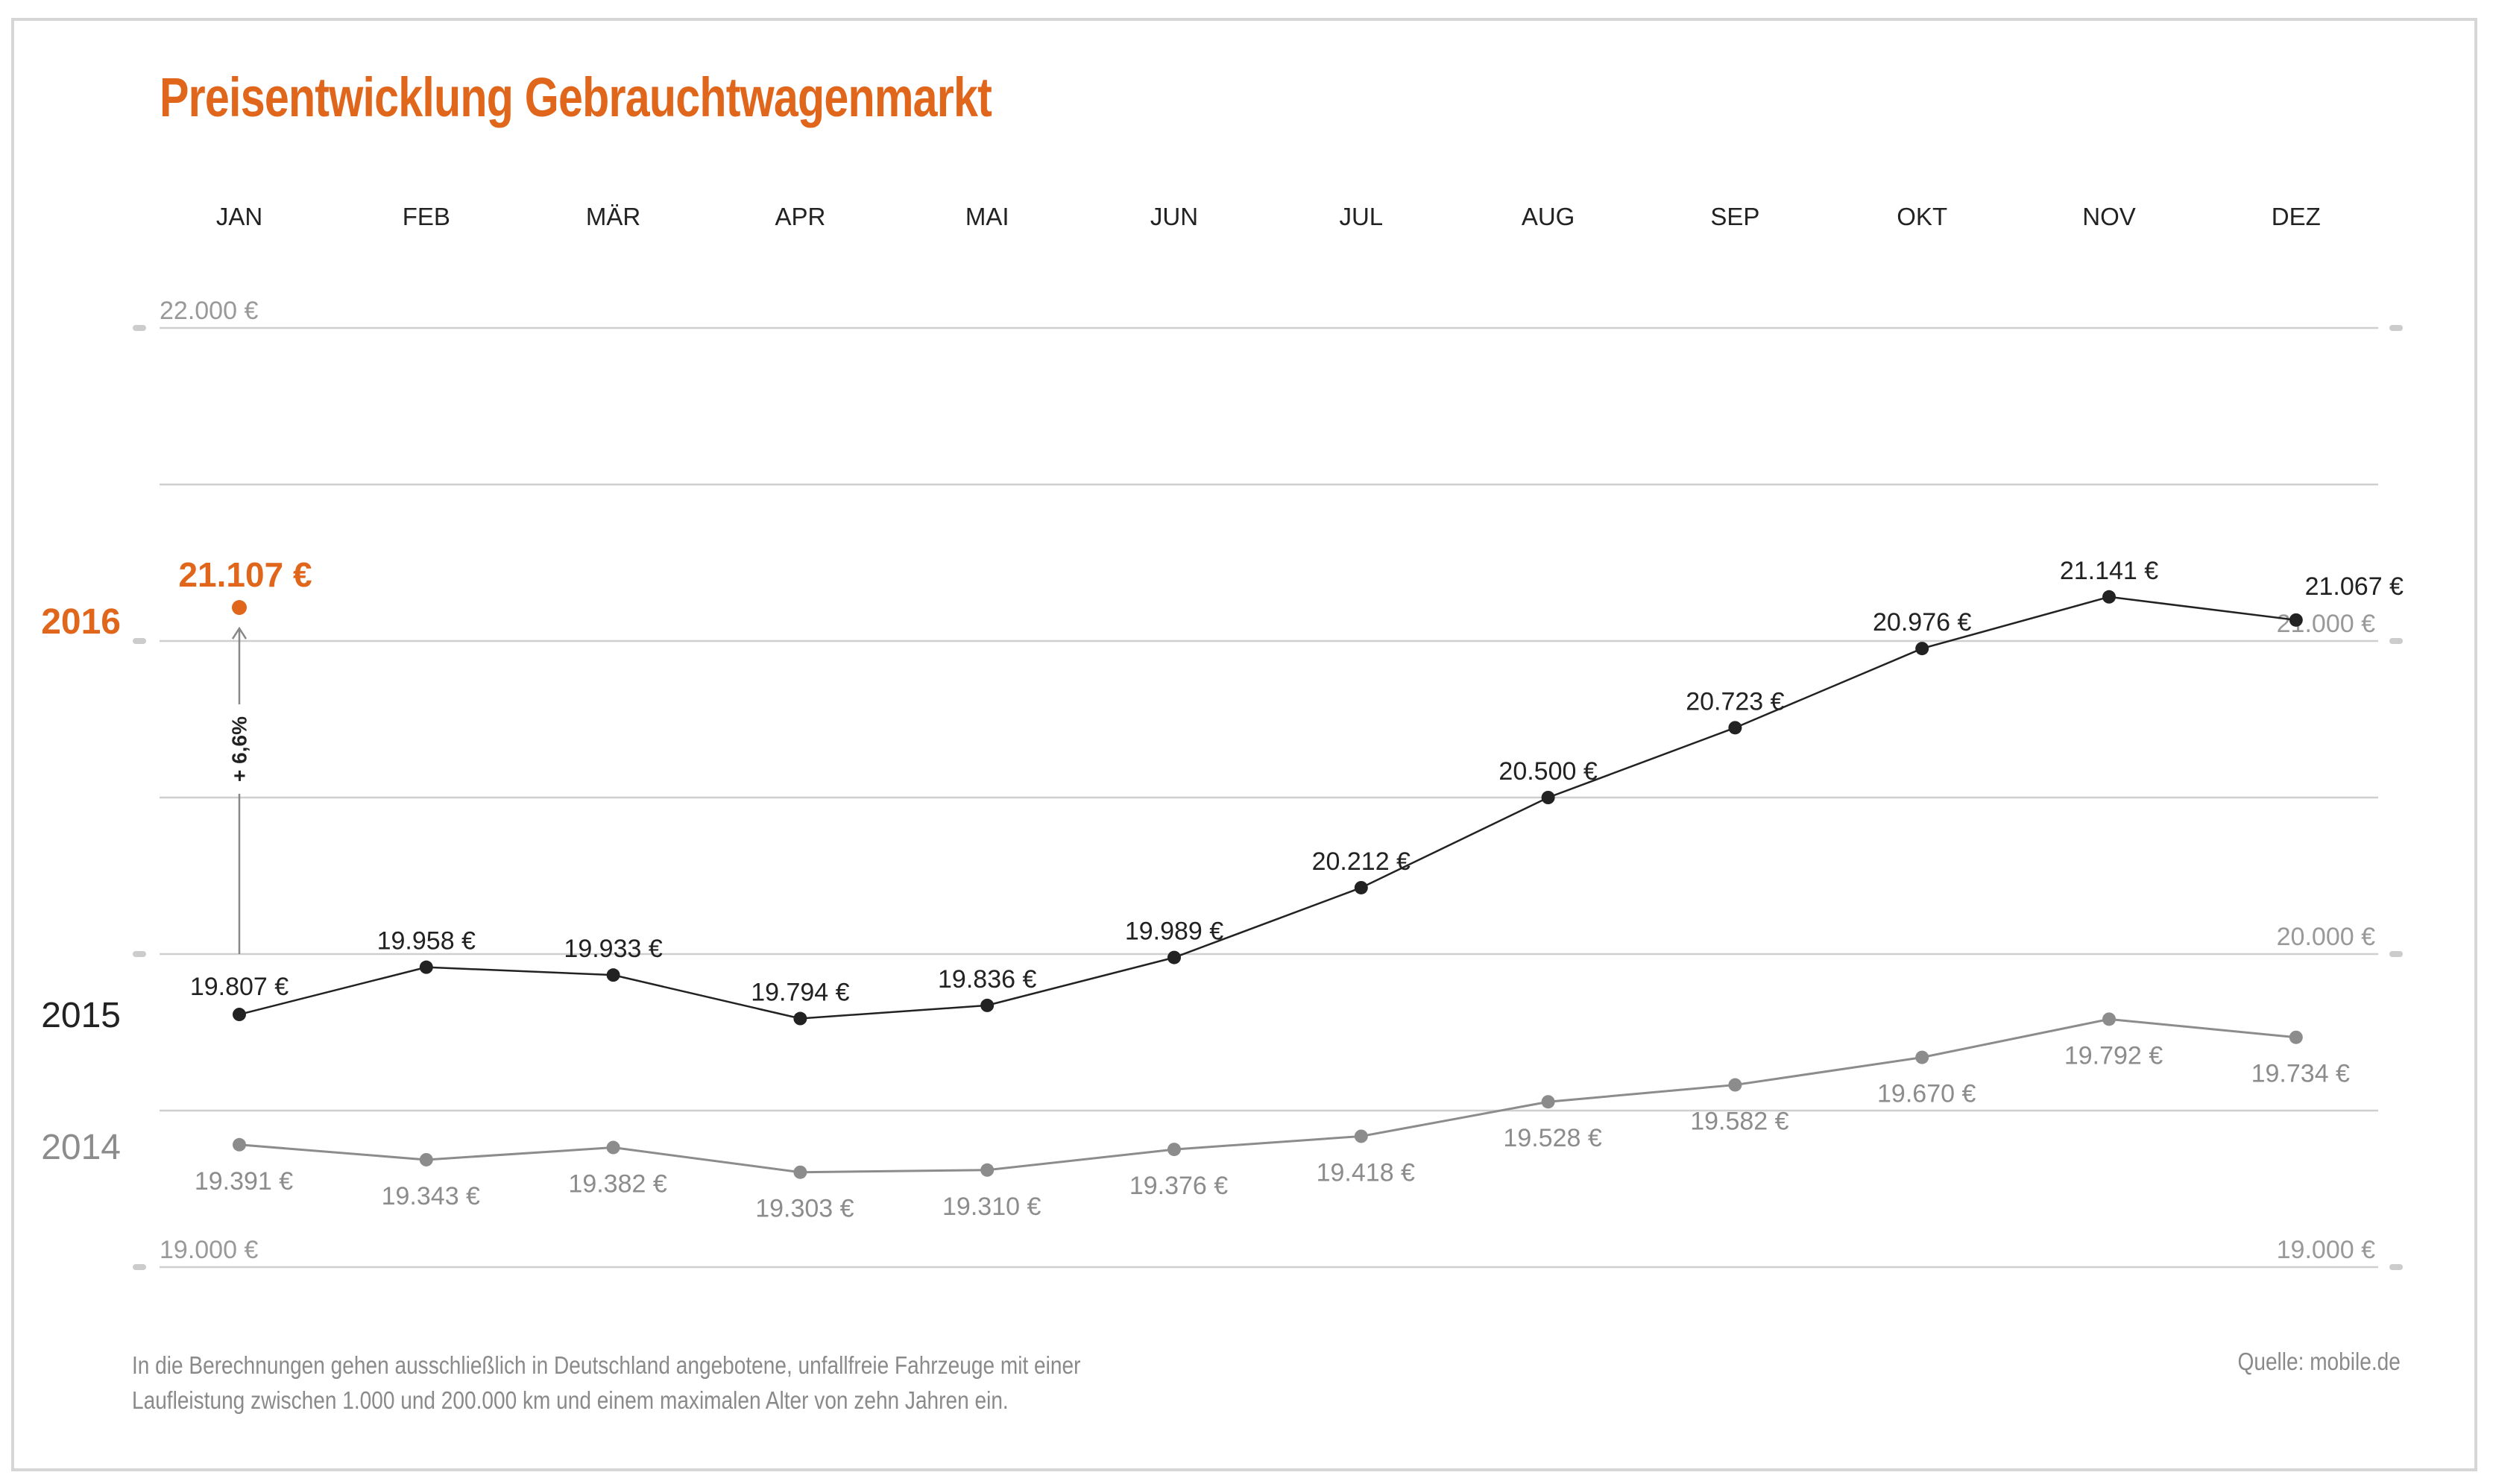 Image resolution: width=2493 pixels, height=1484 pixels. I want to click on x-tick-label: JAN, so click(239, 216).